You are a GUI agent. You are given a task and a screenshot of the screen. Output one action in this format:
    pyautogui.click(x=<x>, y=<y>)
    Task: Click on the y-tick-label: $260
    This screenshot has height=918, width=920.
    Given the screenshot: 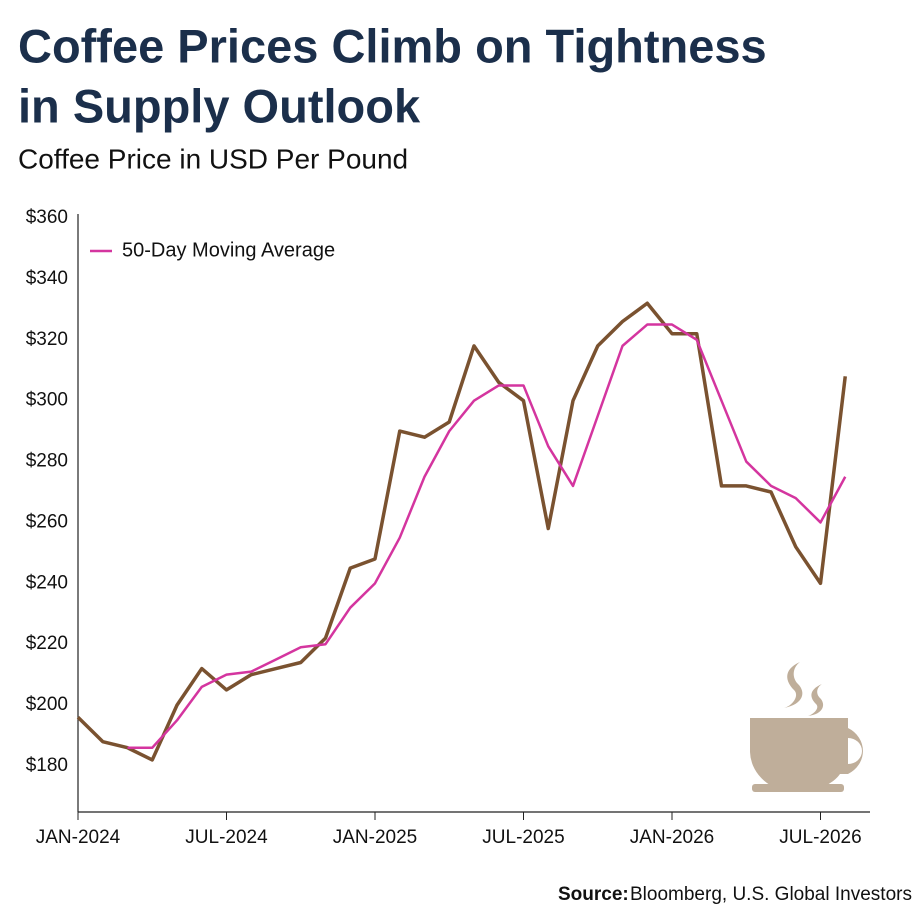 What is the action you would take?
    pyautogui.click(x=47, y=521)
    